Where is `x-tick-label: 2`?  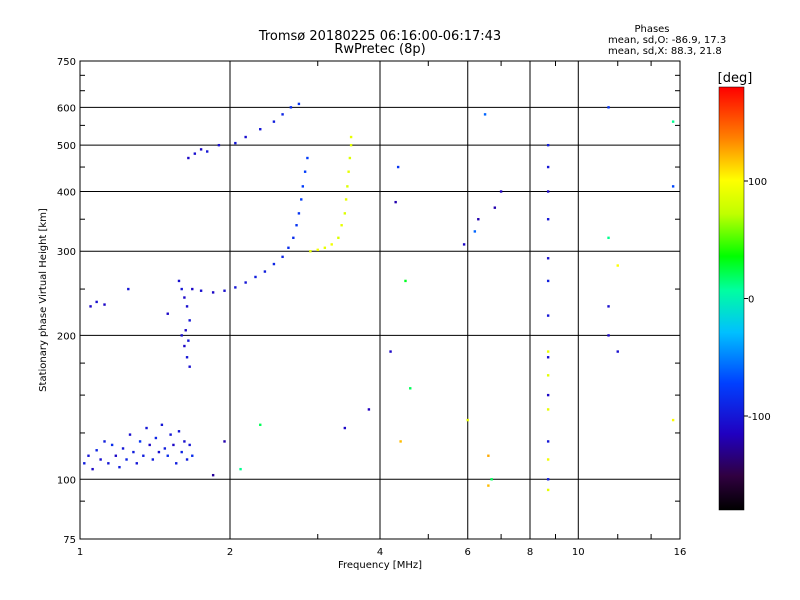
x-tick-label: 2 is located at coordinates (230, 552).